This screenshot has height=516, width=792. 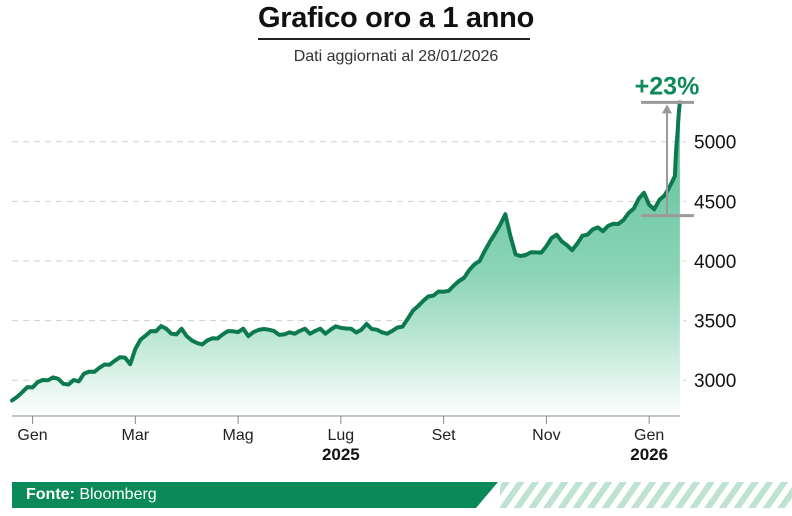 I want to click on x-tick-label: Nov, so click(x=546, y=435).